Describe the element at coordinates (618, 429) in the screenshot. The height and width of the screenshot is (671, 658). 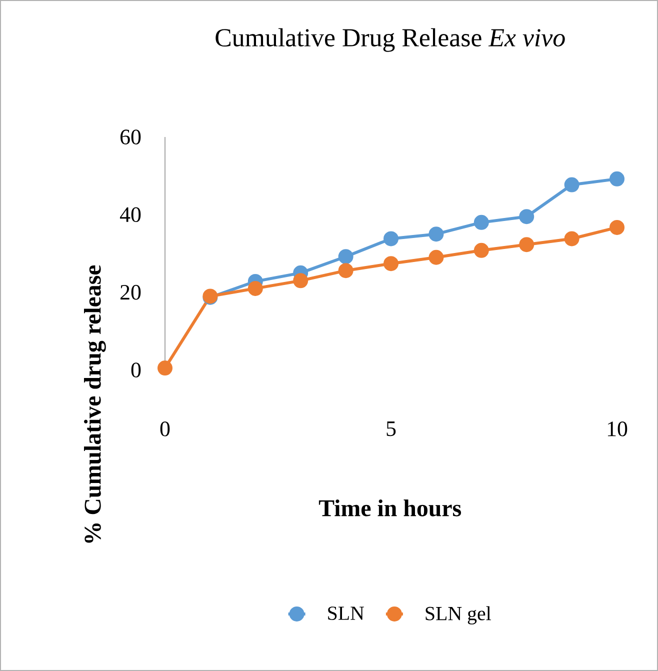
I see `x-tick-label: 10` at that location.